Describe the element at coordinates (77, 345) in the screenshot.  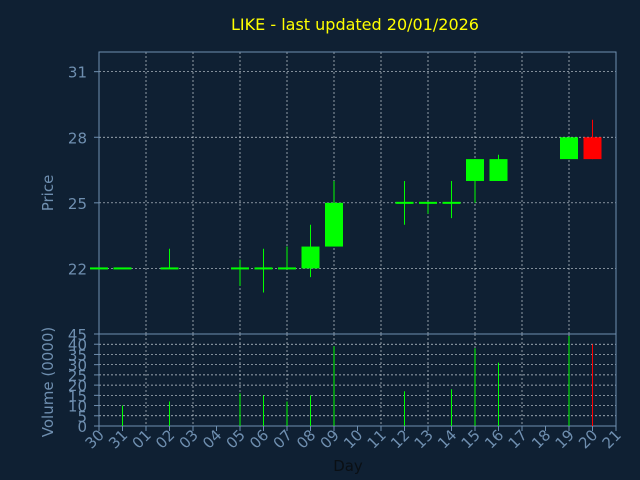
I see `volume-tick-label: 40` at that location.